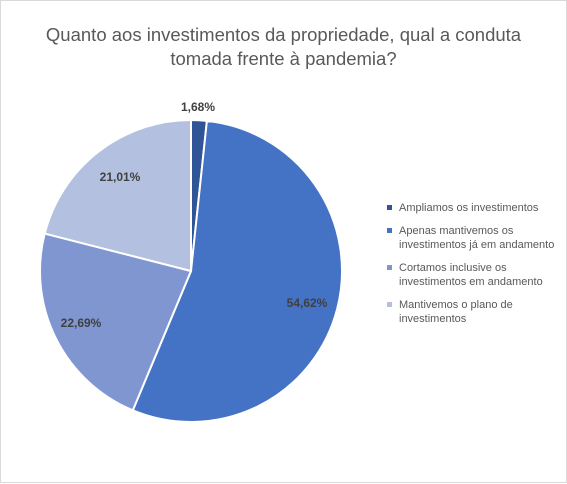 The width and height of the screenshot is (567, 484). What do you see at coordinates (477, 245) in the screenshot?
I see `legend-label: investimentos já em andamento` at bounding box center [477, 245].